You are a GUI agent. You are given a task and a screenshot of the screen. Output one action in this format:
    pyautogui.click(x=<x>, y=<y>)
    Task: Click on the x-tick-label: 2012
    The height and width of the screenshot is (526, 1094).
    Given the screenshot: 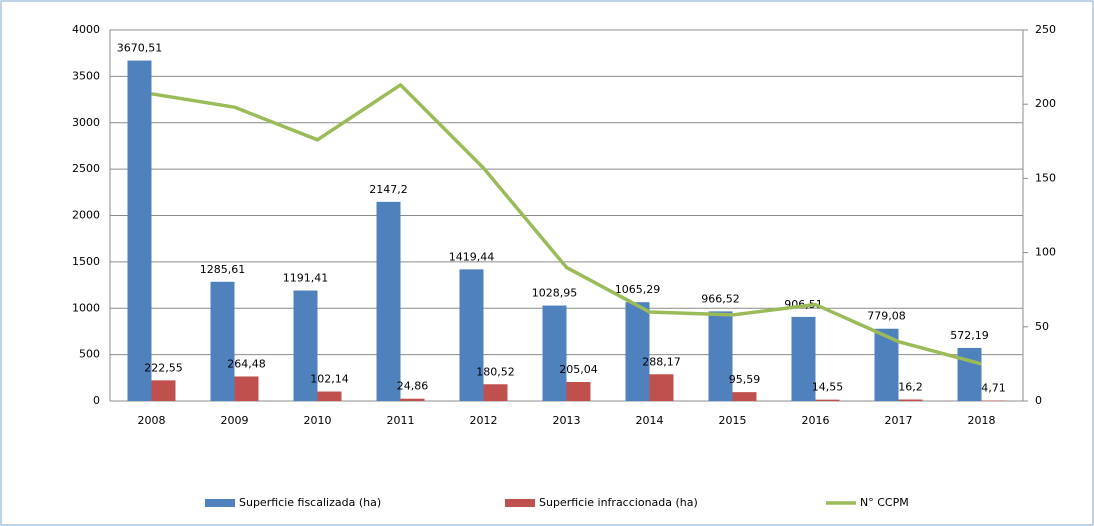 What is the action you would take?
    pyautogui.click(x=484, y=420)
    